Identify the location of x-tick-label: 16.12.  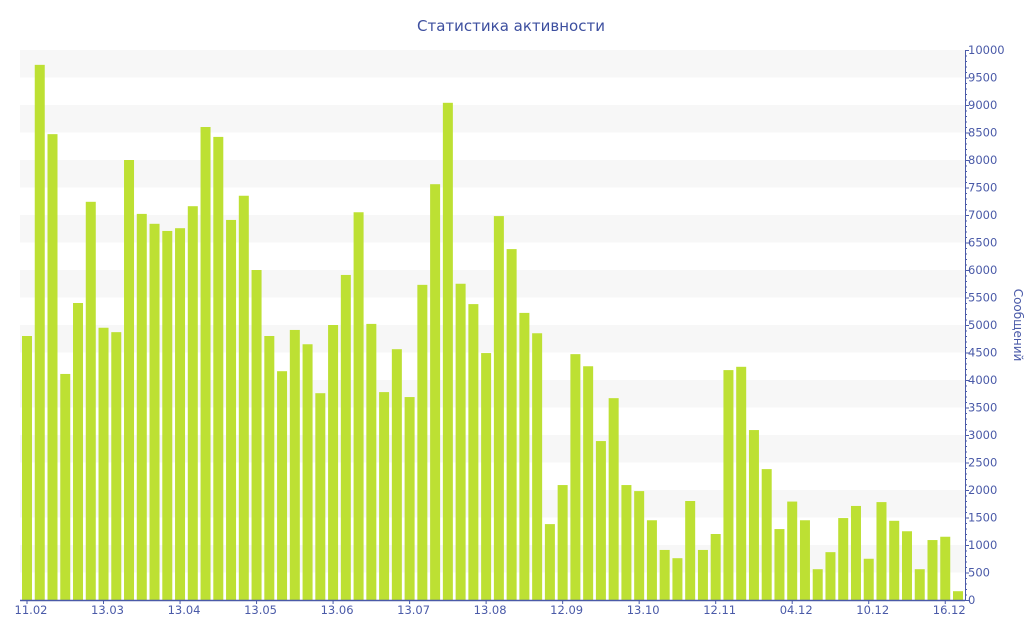
(949, 610).